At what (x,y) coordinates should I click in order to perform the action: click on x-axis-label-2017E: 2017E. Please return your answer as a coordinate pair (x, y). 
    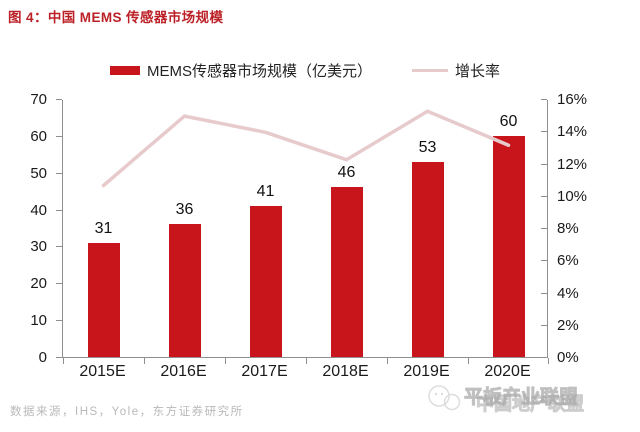
    Looking at the image, I should click on (264, 371).